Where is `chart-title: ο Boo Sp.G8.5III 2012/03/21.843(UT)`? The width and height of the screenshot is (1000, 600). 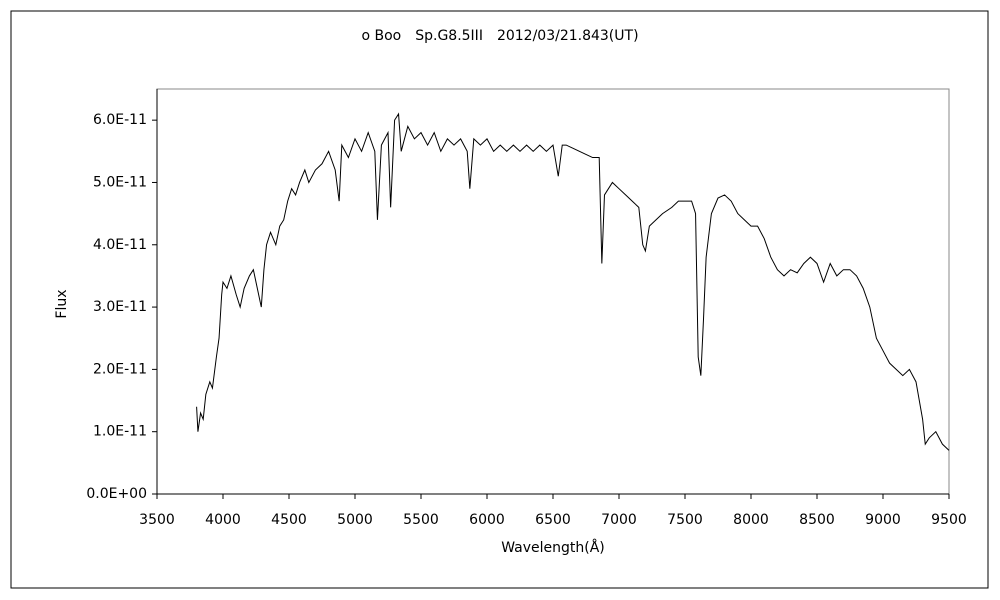 chart-title: ο Boo Sp.G8.5III 2012/03/21.843(UT) is located at coordinates (499, 36).